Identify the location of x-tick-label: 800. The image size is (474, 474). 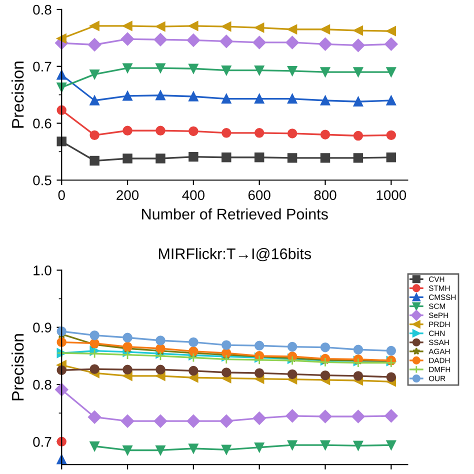
(325, 195).